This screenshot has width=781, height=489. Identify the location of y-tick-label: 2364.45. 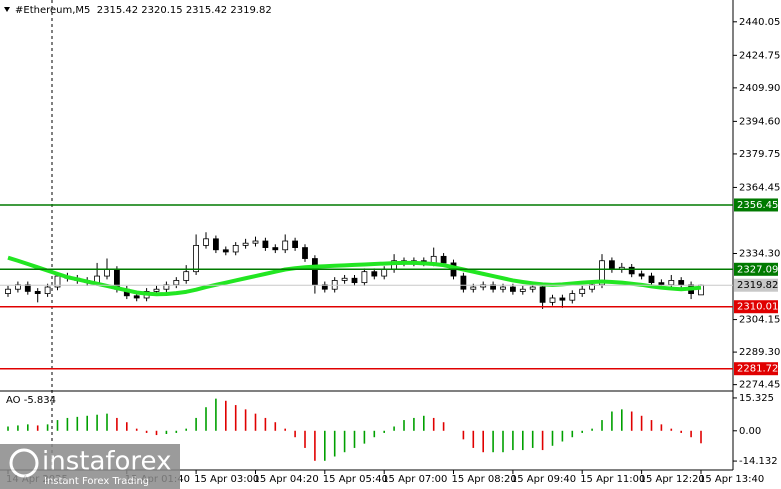
(759, 187).